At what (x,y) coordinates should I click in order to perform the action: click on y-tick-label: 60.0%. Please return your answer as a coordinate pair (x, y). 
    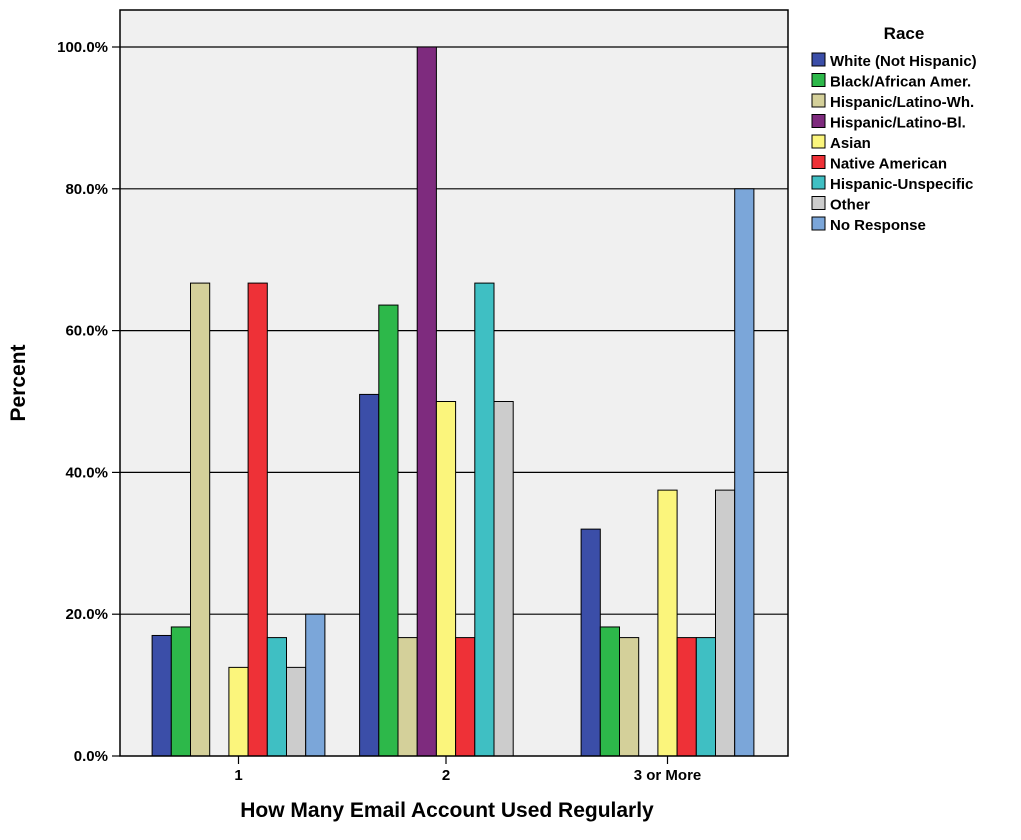
    Looking at the image, I should click on (86, 331).